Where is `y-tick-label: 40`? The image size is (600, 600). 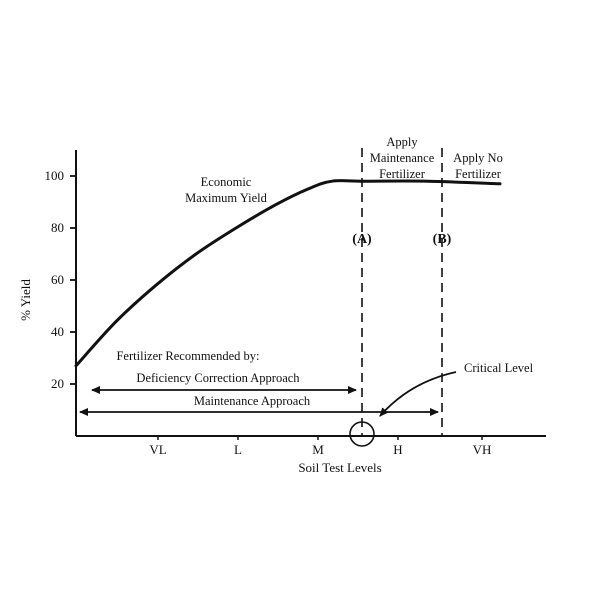 y-tick-label: 40 is located at coordinates (57, 331).